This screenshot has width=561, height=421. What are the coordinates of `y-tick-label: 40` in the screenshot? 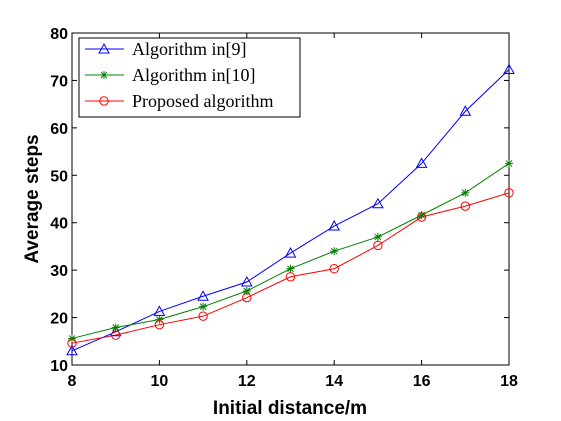 It's located at (59, 224).